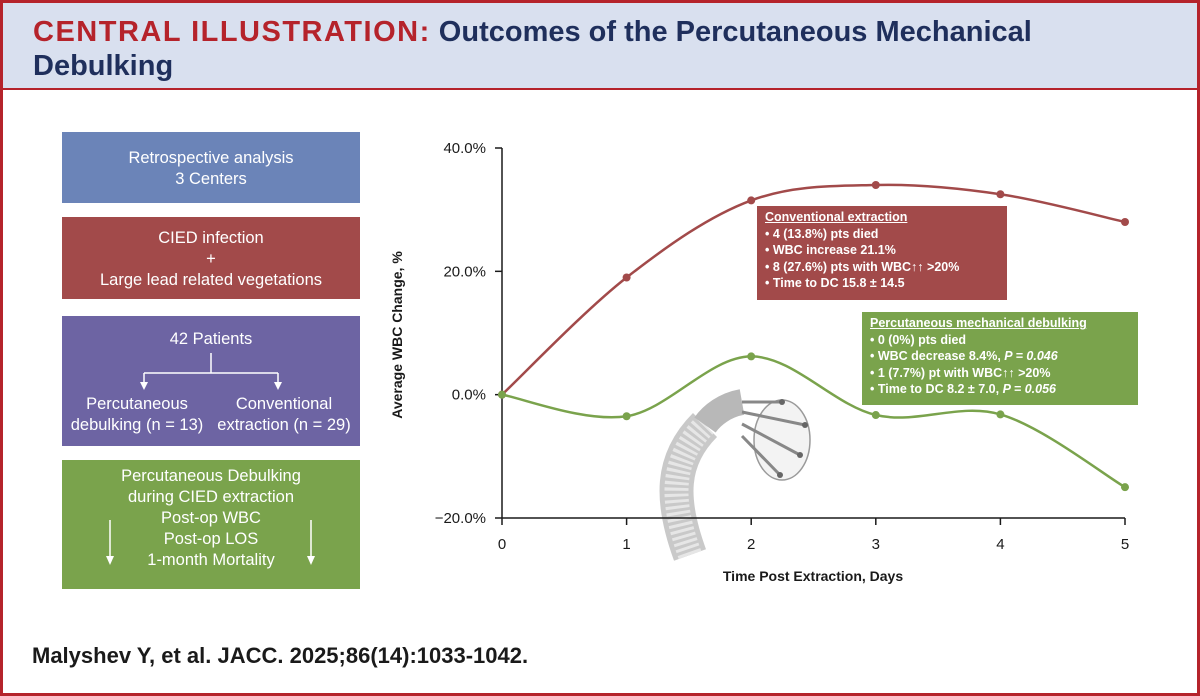 The height and width of the screenshot is (696, 1200). What do you see at coordinates (211, 280) in the screenshot?
I see `population-line3: Large lead related vegetations` at bounding box center [211, 280].